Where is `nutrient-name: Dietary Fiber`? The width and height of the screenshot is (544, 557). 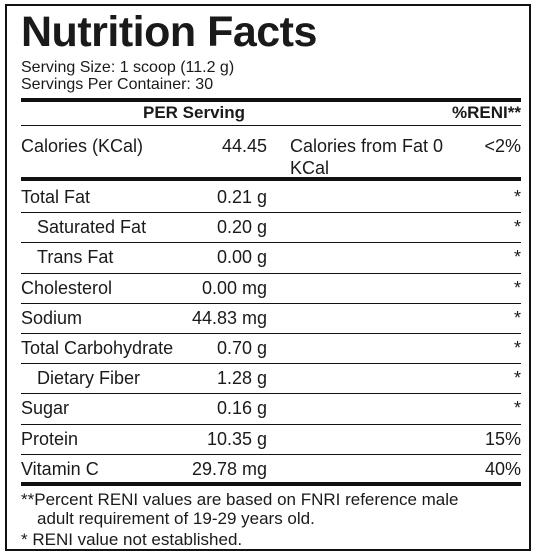 nutrient-name: Dietary Fiber is located at coordinates (89, 378).